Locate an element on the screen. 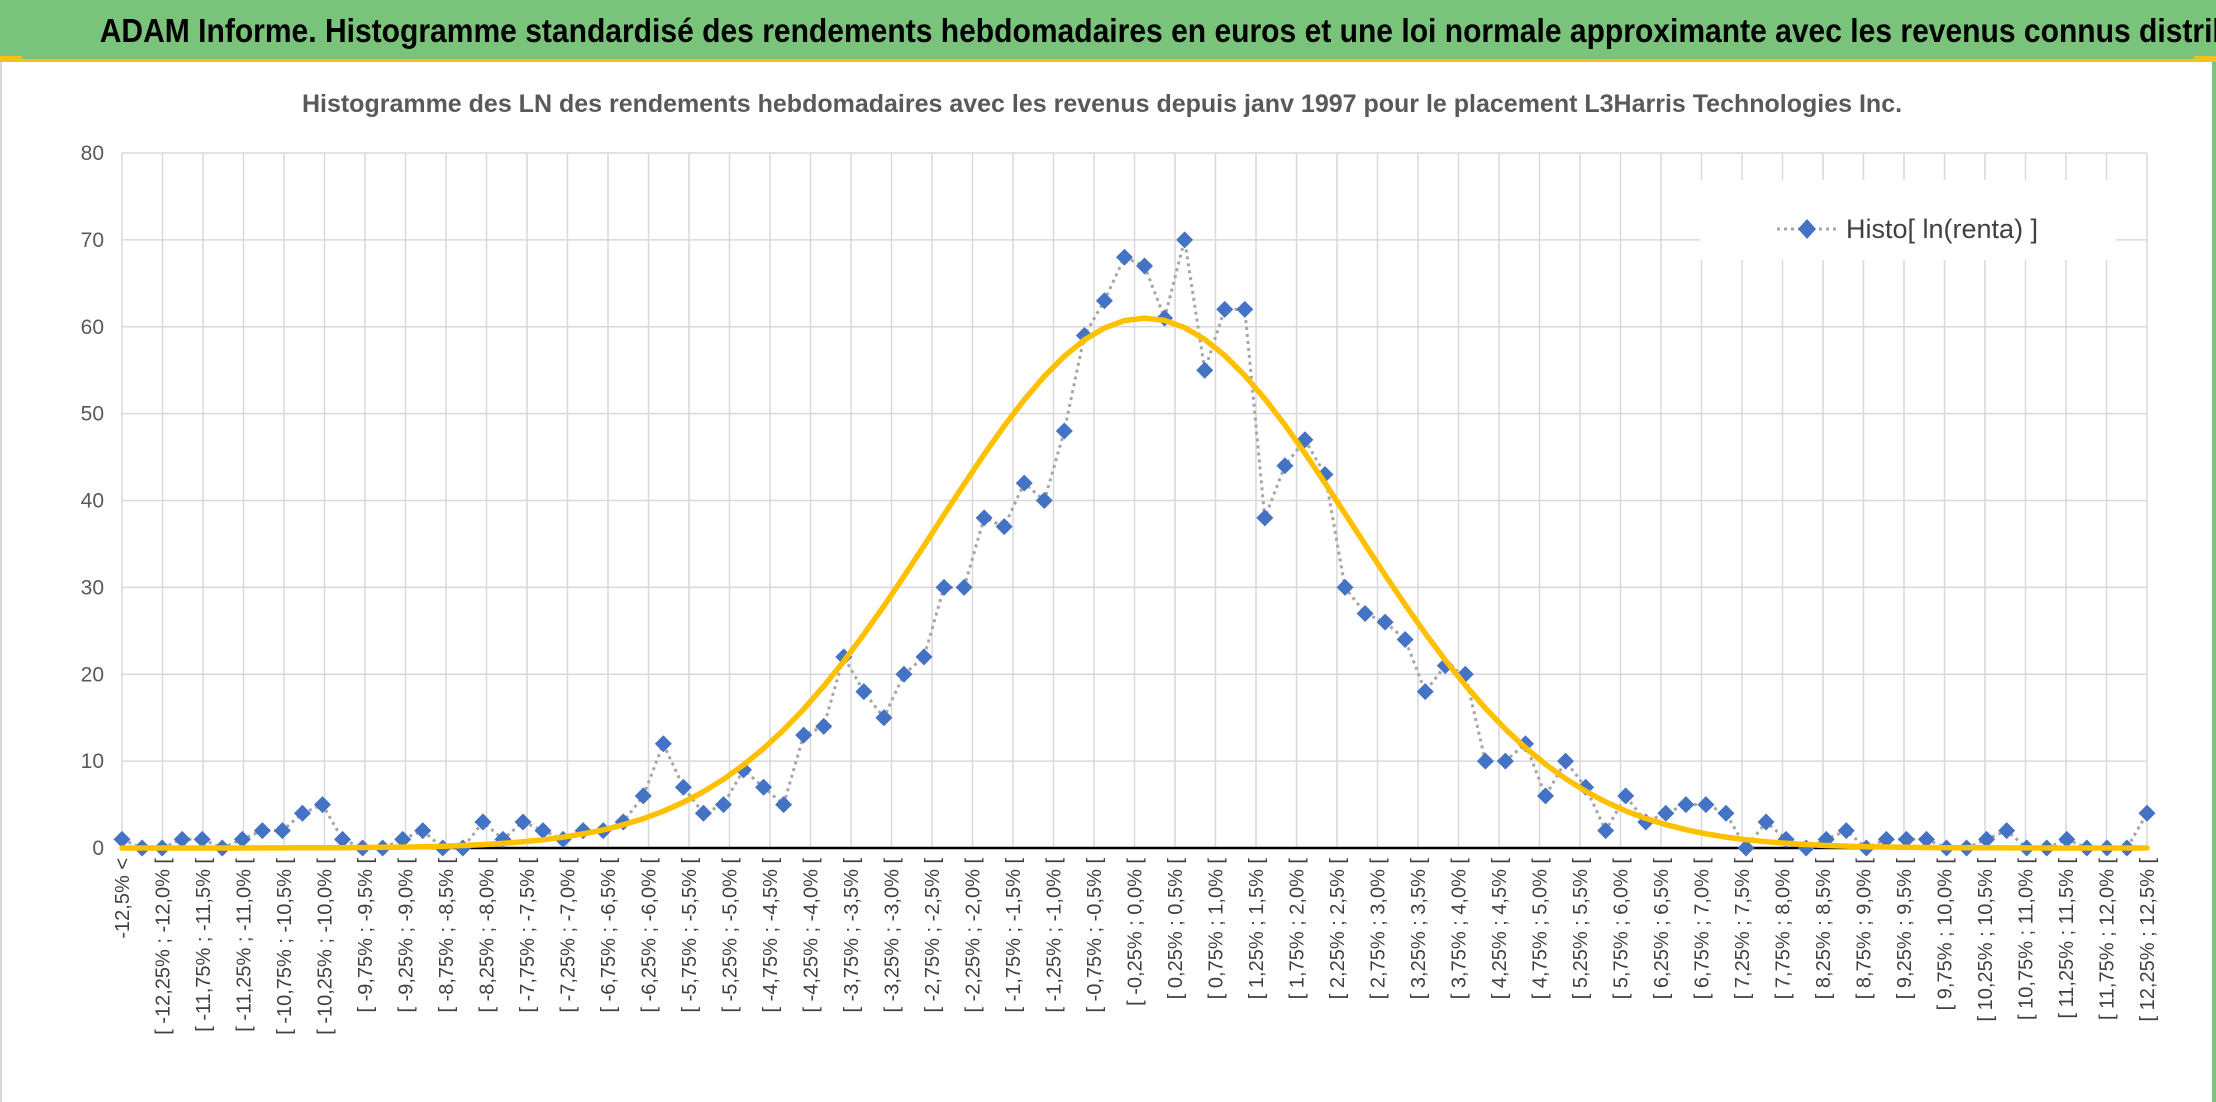 Image resolution: width=2216 pixels, height=1102 pixels. legend: Histo[ ln(renta) ] is located at coordinates (1908, 220).